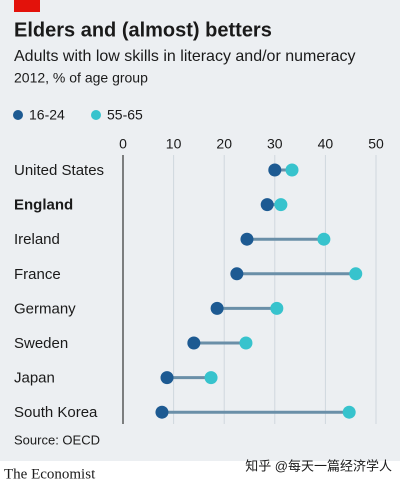 The image size is (400, 486). What do you see at coordinates (224, 144) in the screenshot?
I see `x-tick-label: 20` at bounding box center [224, 144].